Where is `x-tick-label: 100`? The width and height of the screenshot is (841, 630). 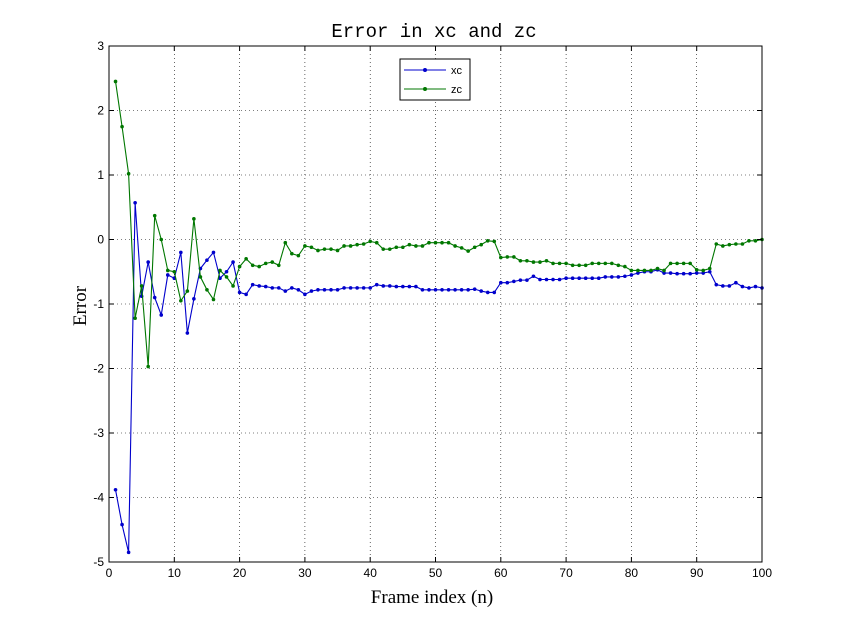 x-tick-label: 100 is located at coordinates (762, 573).